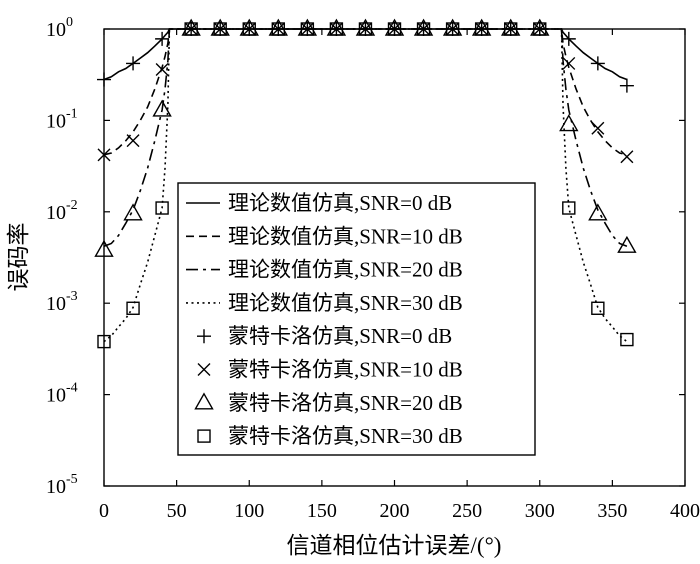 The height and width of the screenshot is (564, 700). What do you see at coordinates (62, 394) in the screenshot?
I see `y-tick-label: 10⁻⁴` at bounding box center [62, 394].